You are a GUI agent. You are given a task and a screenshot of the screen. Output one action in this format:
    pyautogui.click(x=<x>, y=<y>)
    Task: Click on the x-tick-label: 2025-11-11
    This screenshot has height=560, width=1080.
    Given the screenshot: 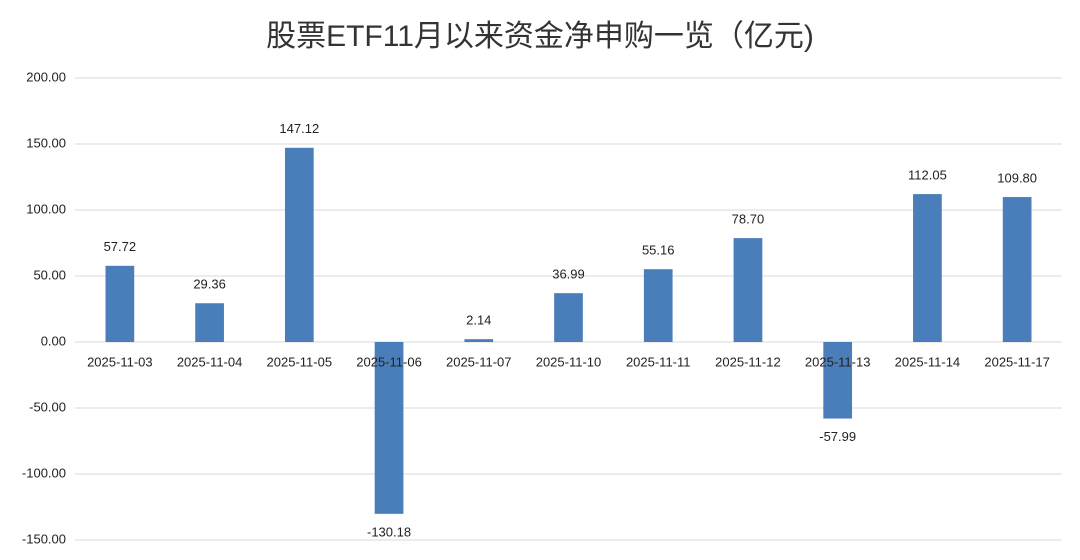 What is the action you would take?
    pyautogui.click(x=658, y=361)
    